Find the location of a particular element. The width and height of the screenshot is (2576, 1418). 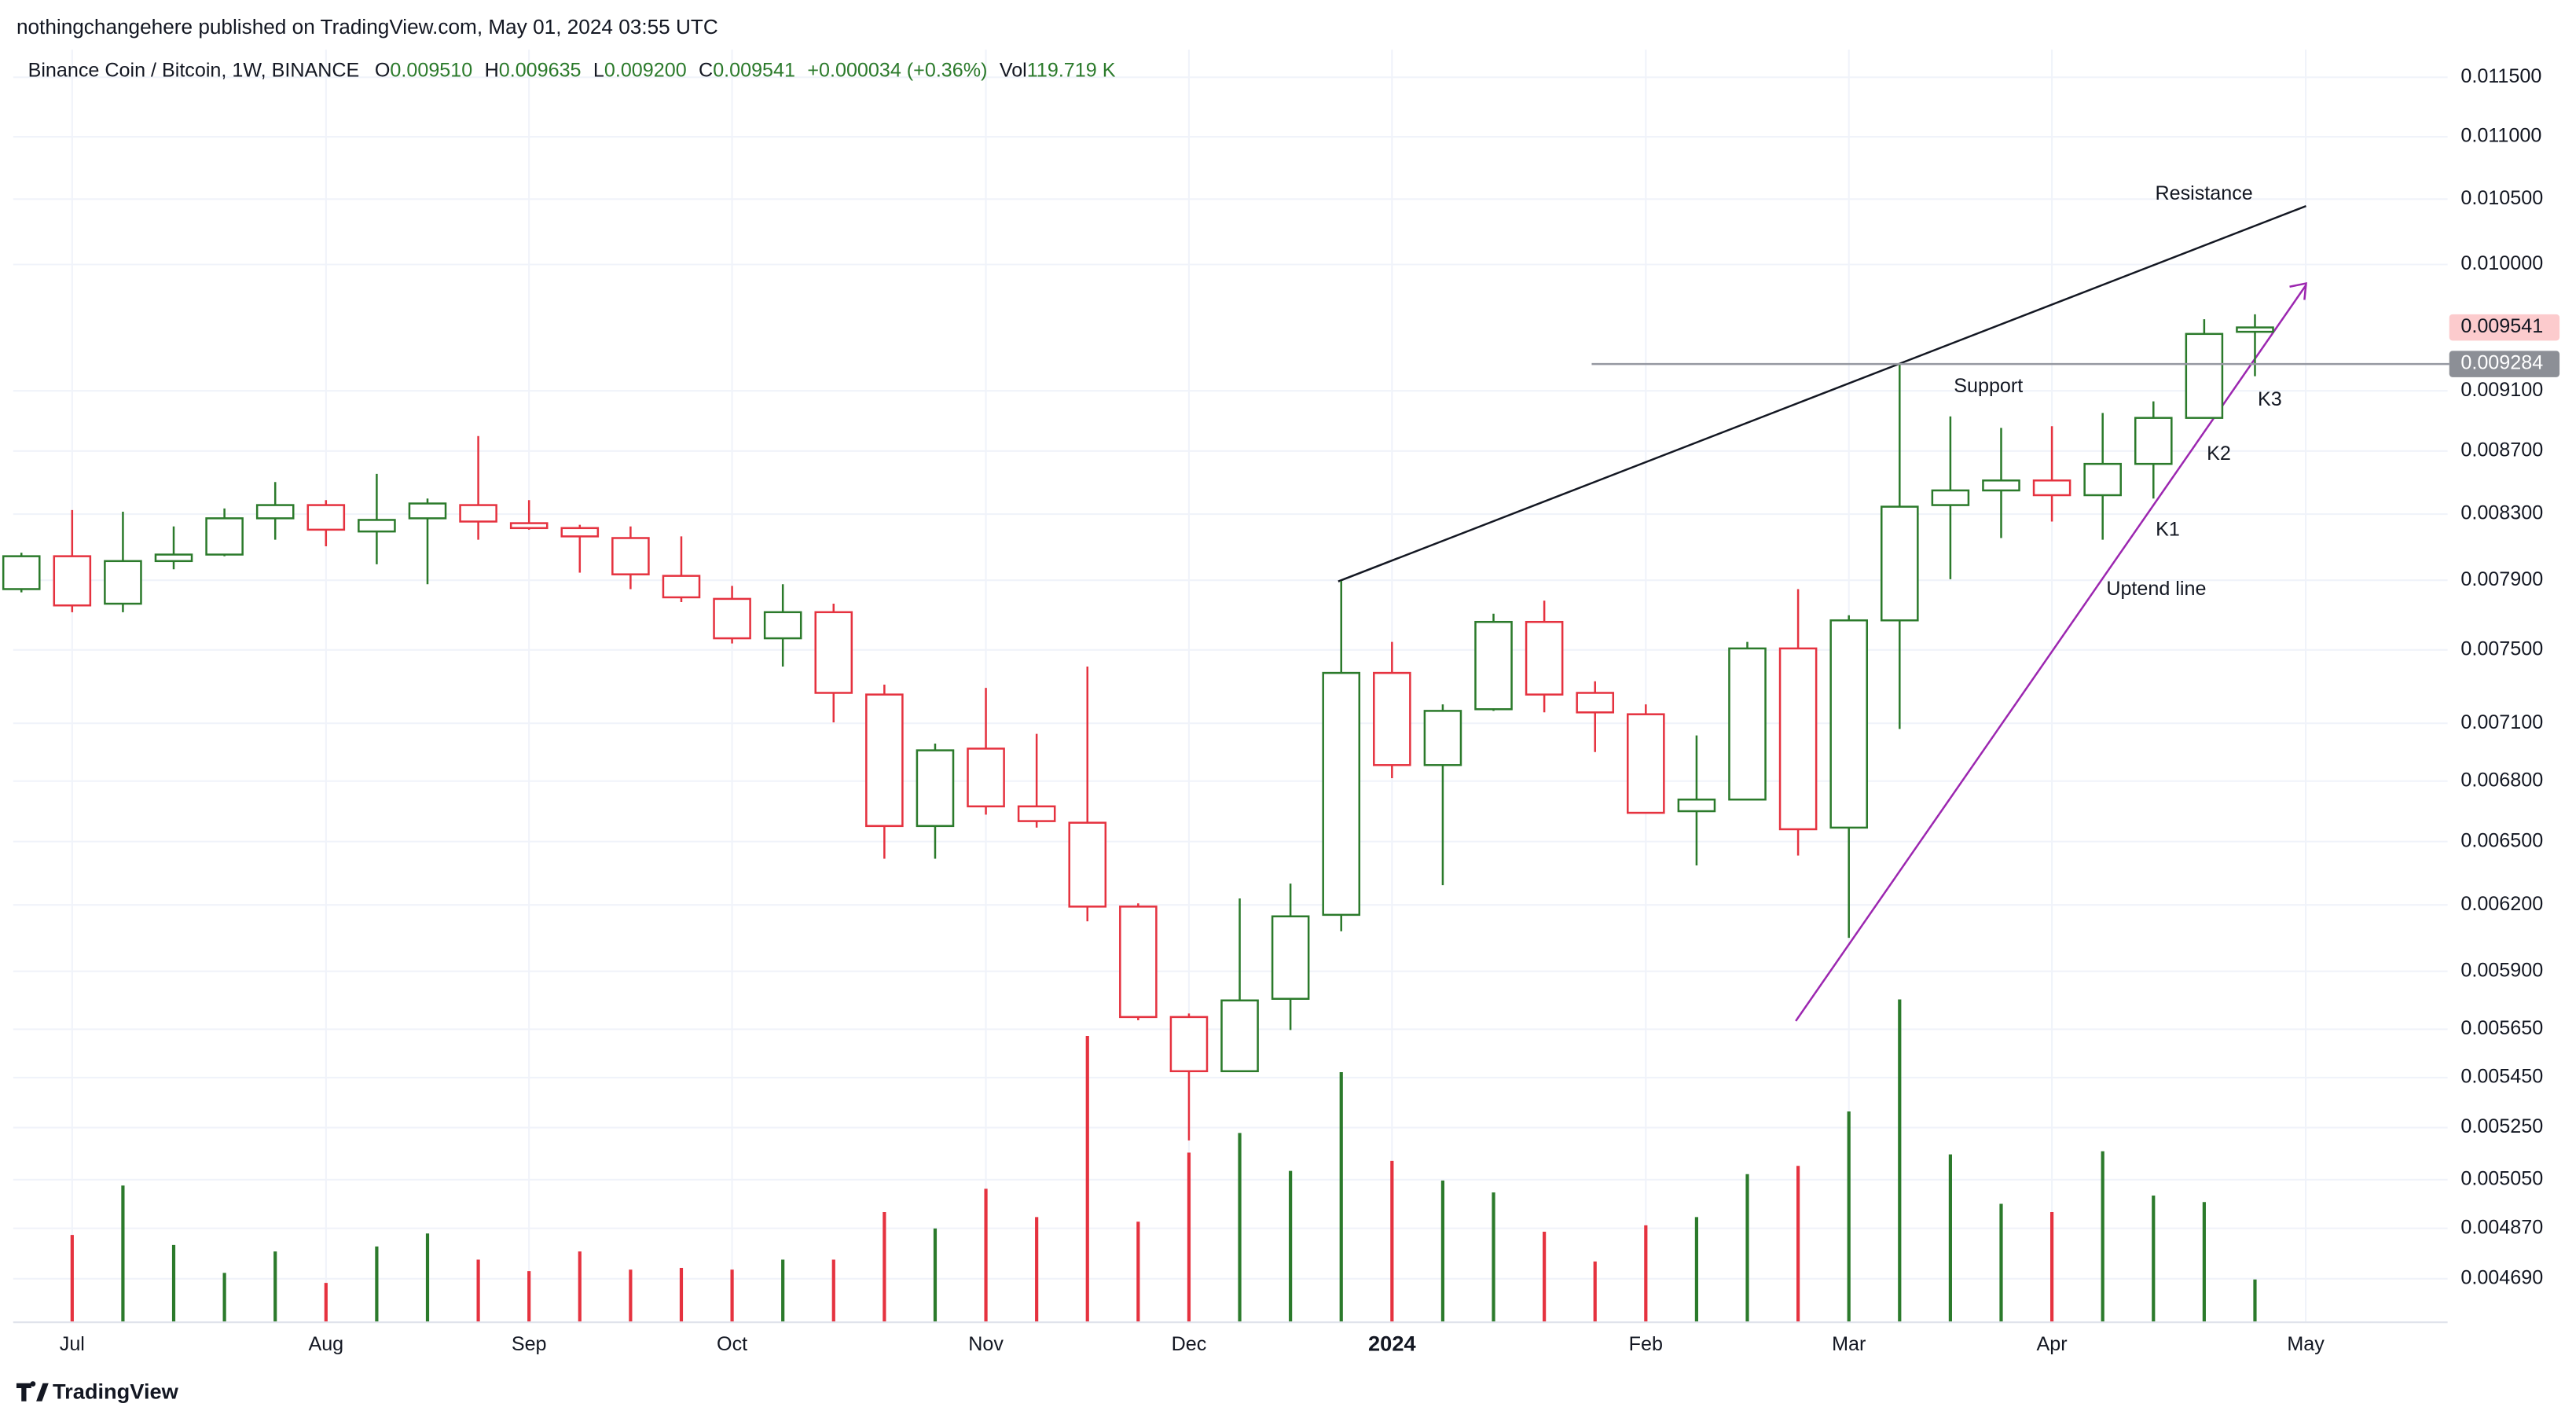

y-tick-label: 0.006200 is located at coordinates (2501, 904).